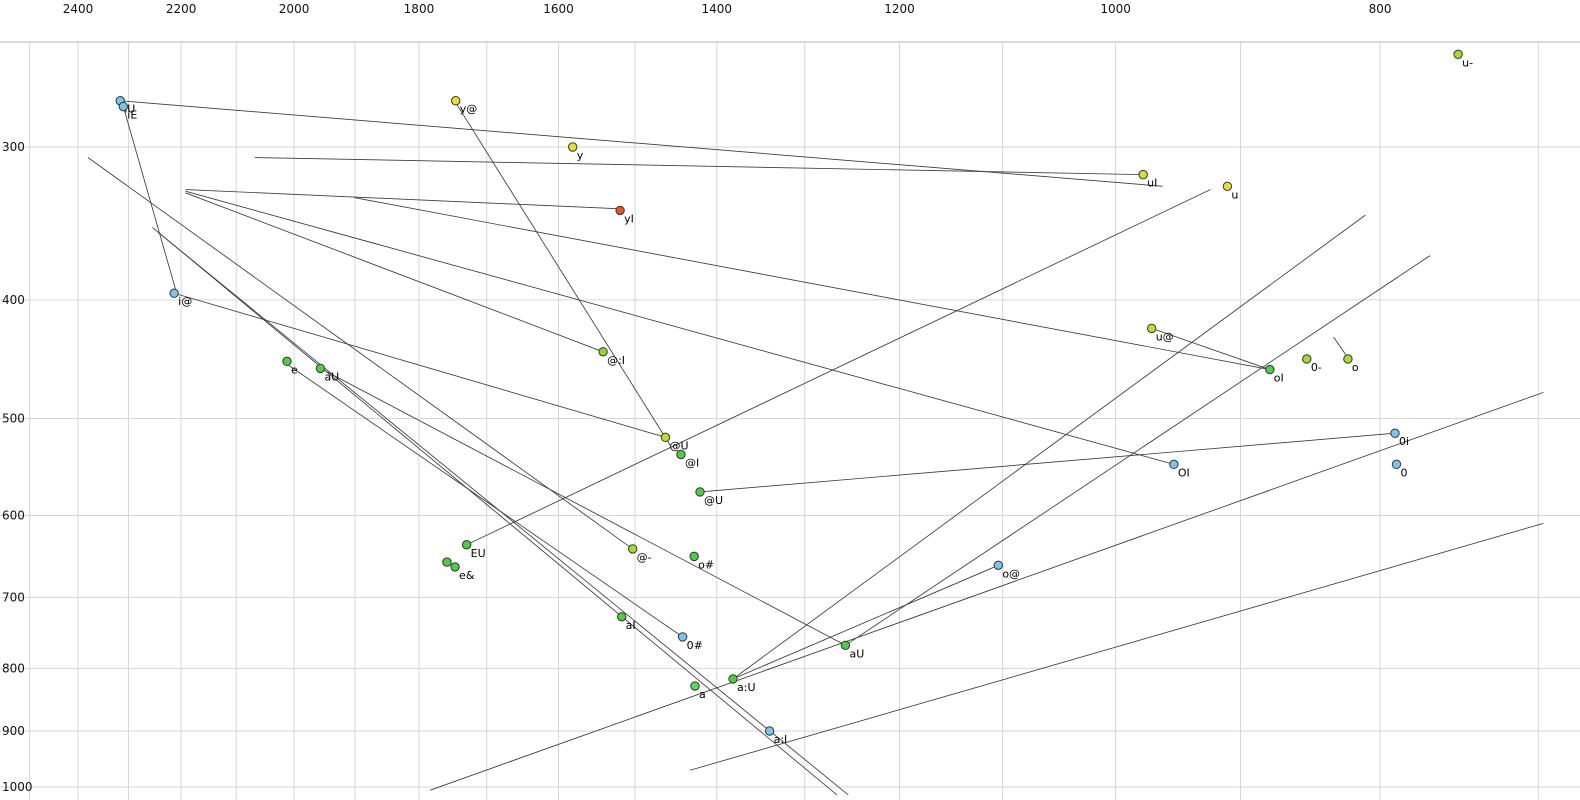 The image size is (1580, 800). What do you see at coordinates (781, 739) in the screenshot?
I see `vowel-label-a:I: a:I` at bounding box center [781, 739].